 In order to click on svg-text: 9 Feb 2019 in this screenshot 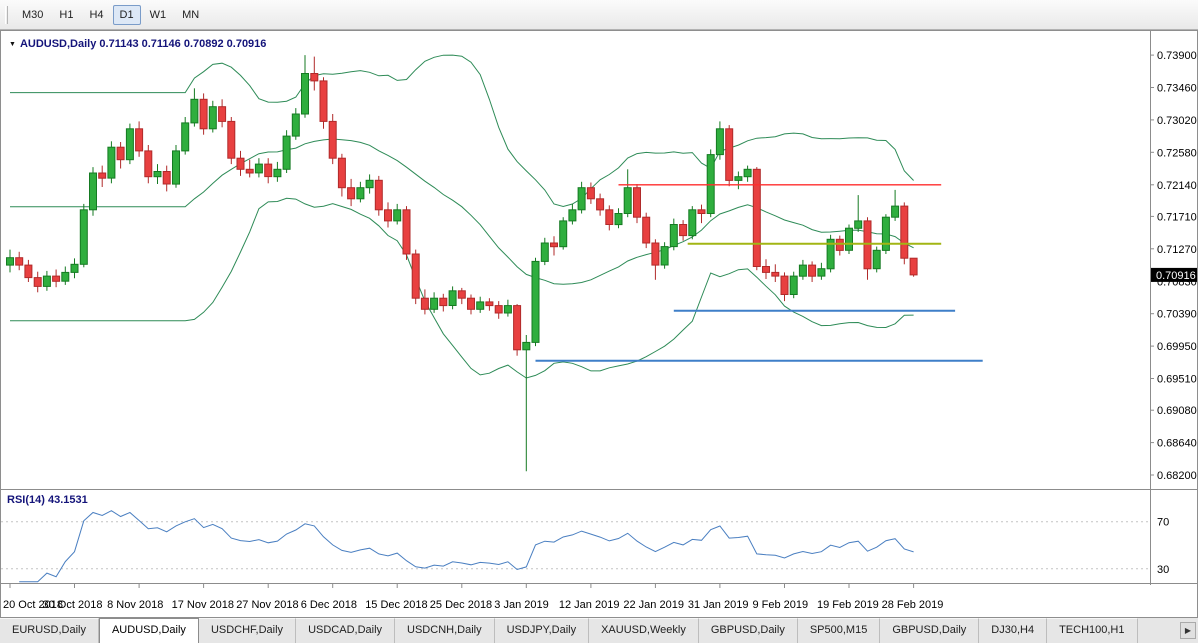, I will do `click(781, 605)`.